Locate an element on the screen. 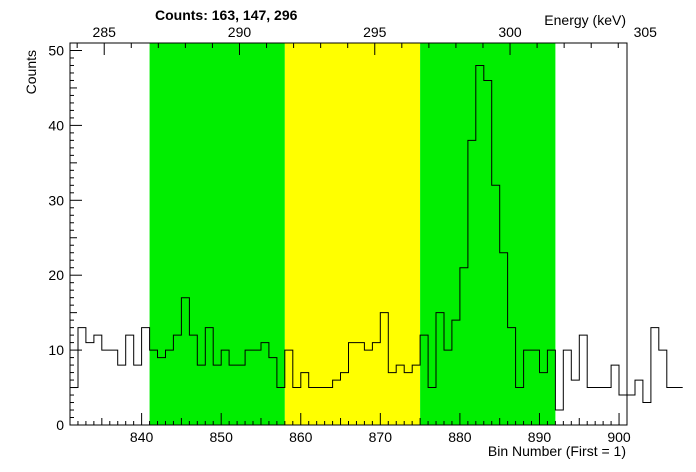 Image resolution: width=696 pixels, height=472 pixels. energy-tick-label: 300 is located at coordinates (510, 32).